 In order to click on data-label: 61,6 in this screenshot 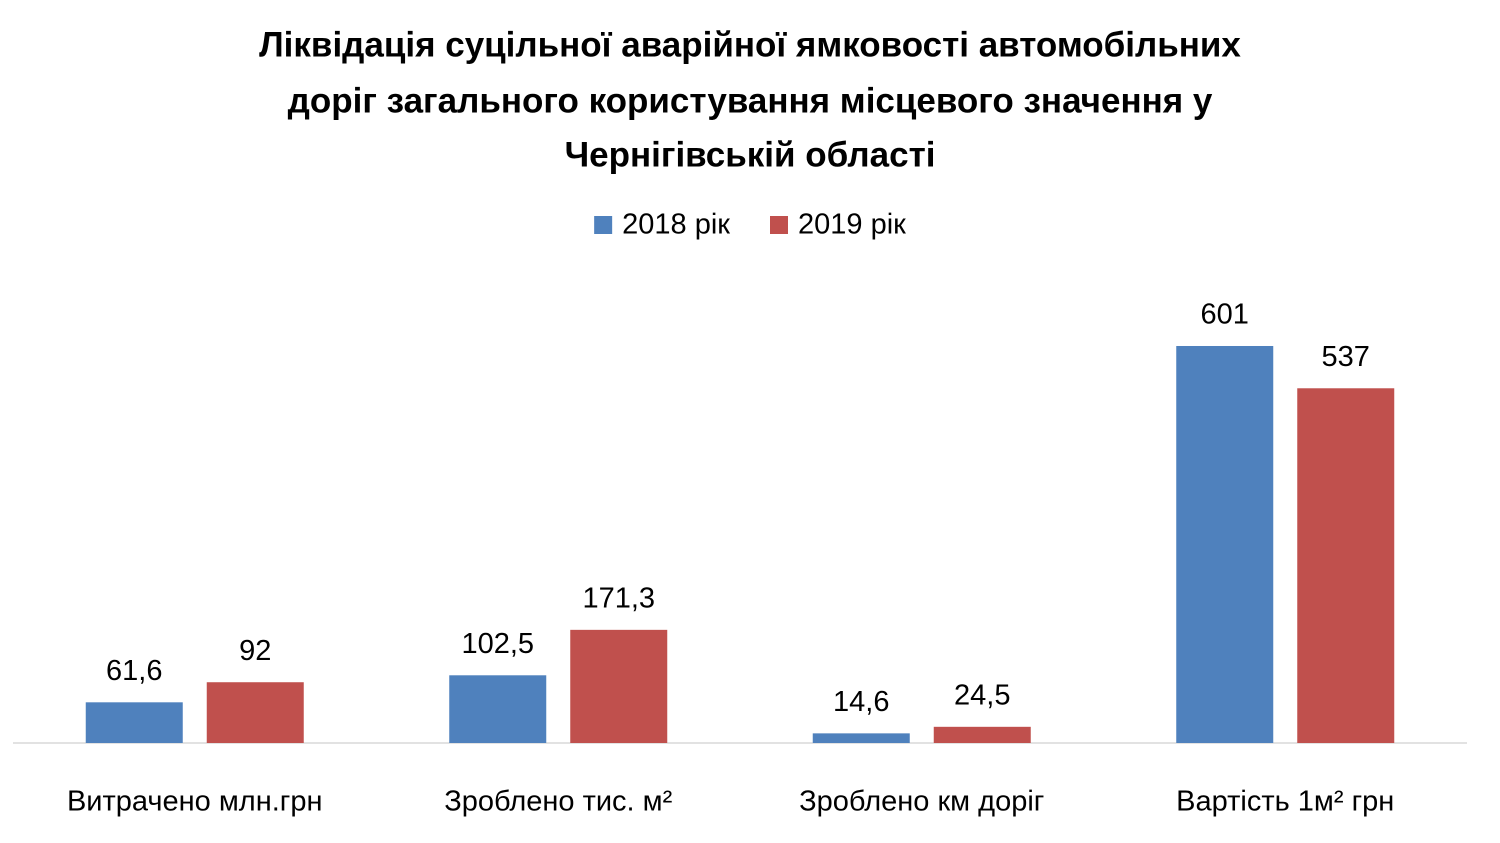, I will do `click(134, 671)`.